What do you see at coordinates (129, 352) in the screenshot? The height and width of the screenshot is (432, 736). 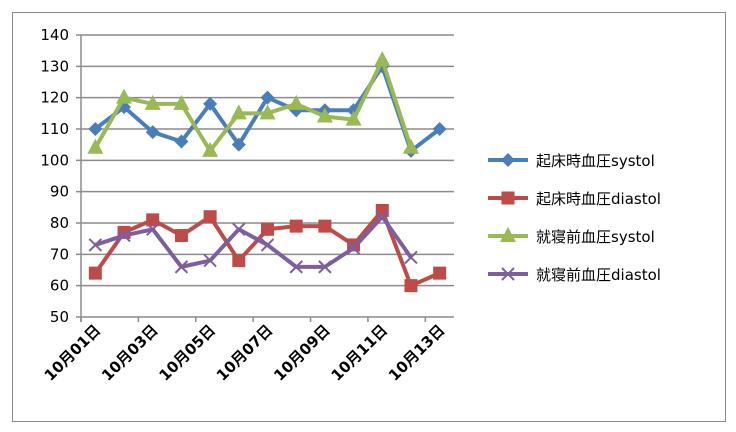 I see `x-tick-label: 10月03日` at bounding box center [129, 352].